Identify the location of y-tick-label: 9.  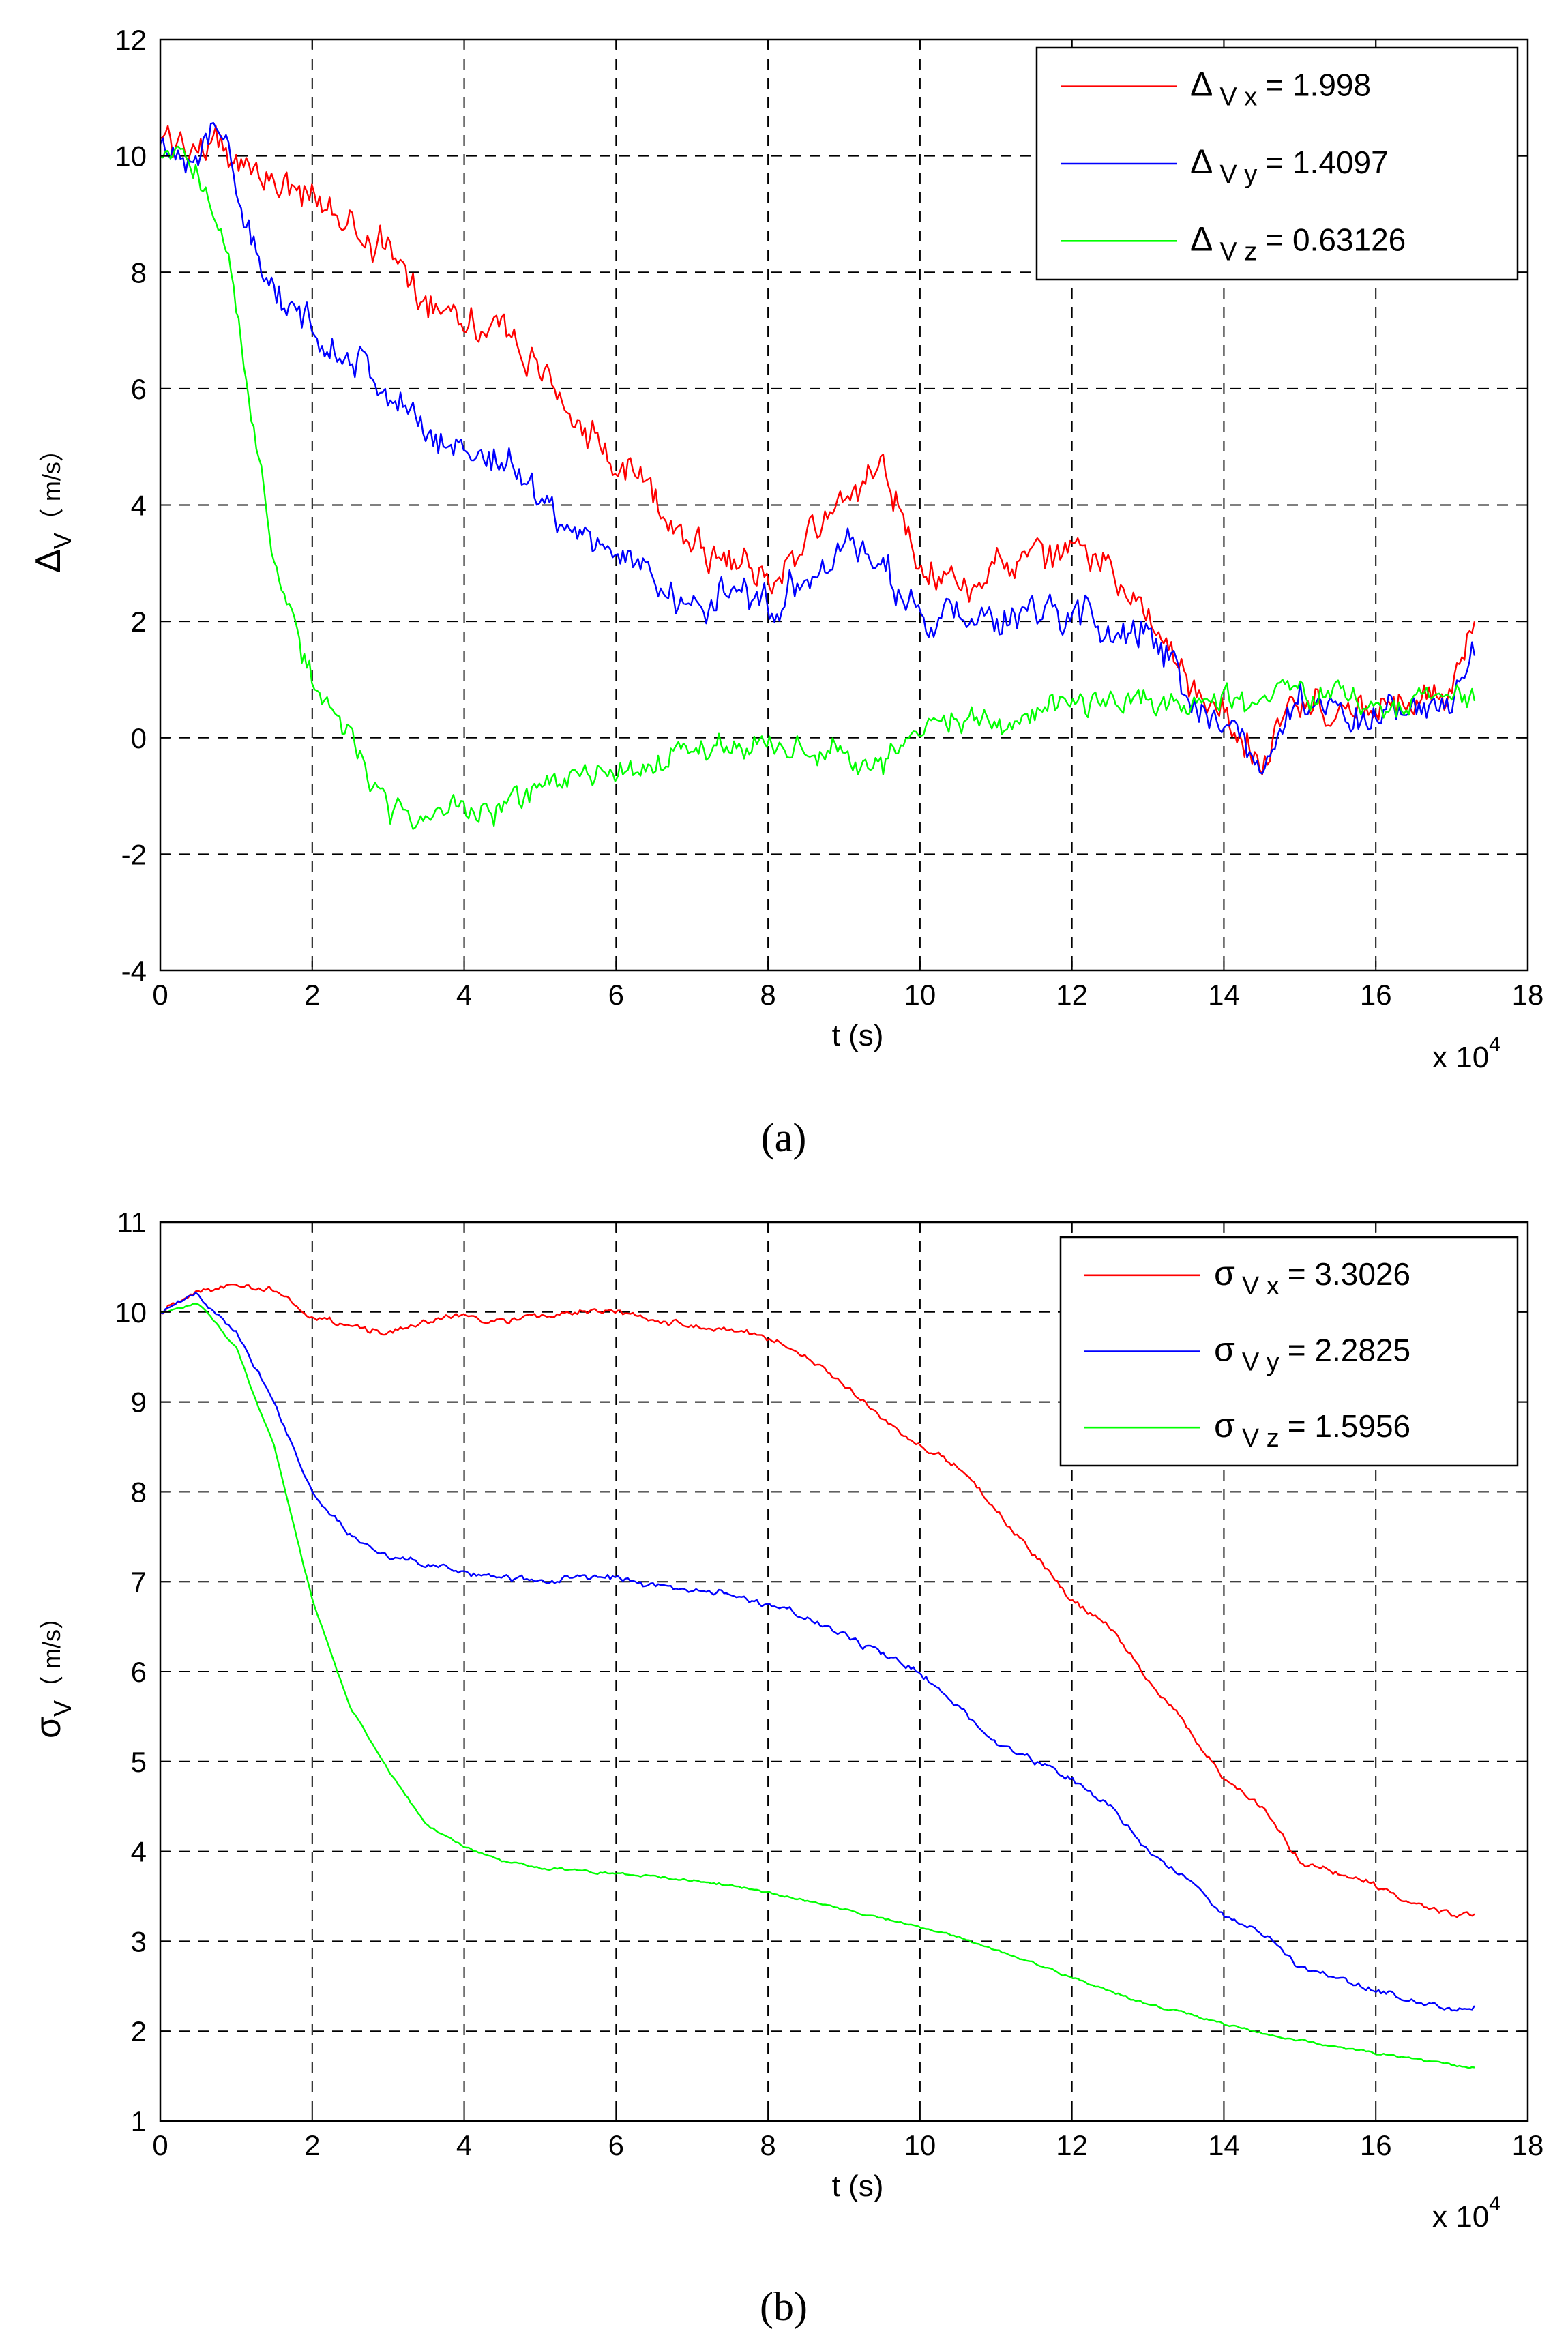
(139, 1403).